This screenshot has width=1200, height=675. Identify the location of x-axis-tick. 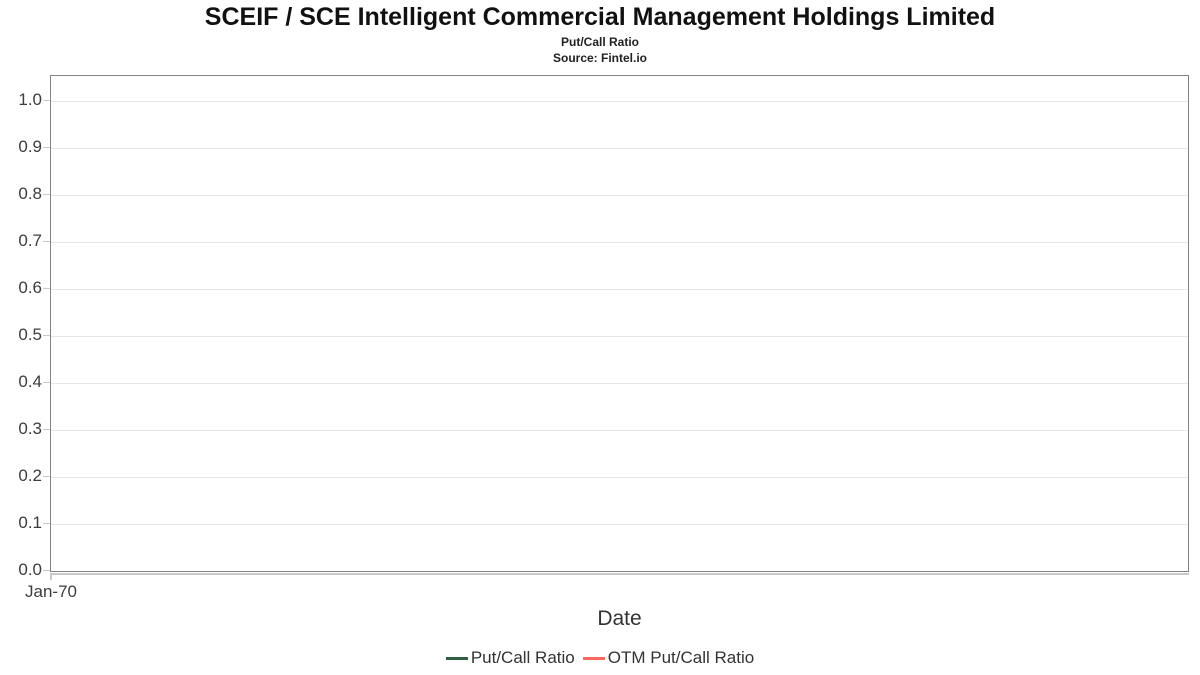
(51, 577).